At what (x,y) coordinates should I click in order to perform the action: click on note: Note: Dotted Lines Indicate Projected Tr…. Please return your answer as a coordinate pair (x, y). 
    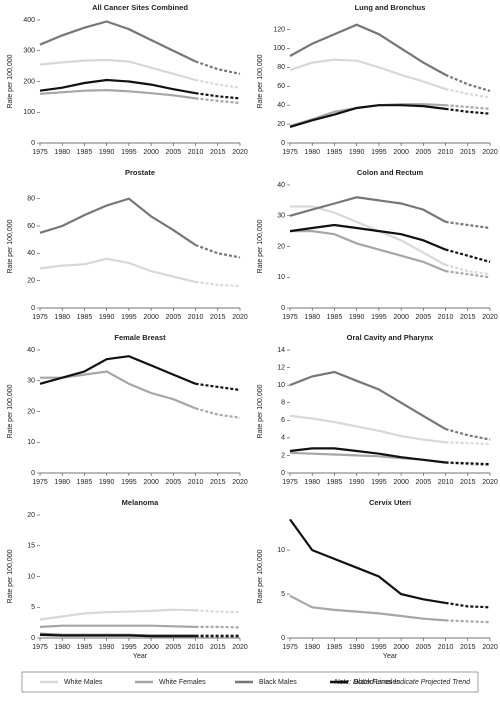
    Looking at the image, I should click on (402, 682).